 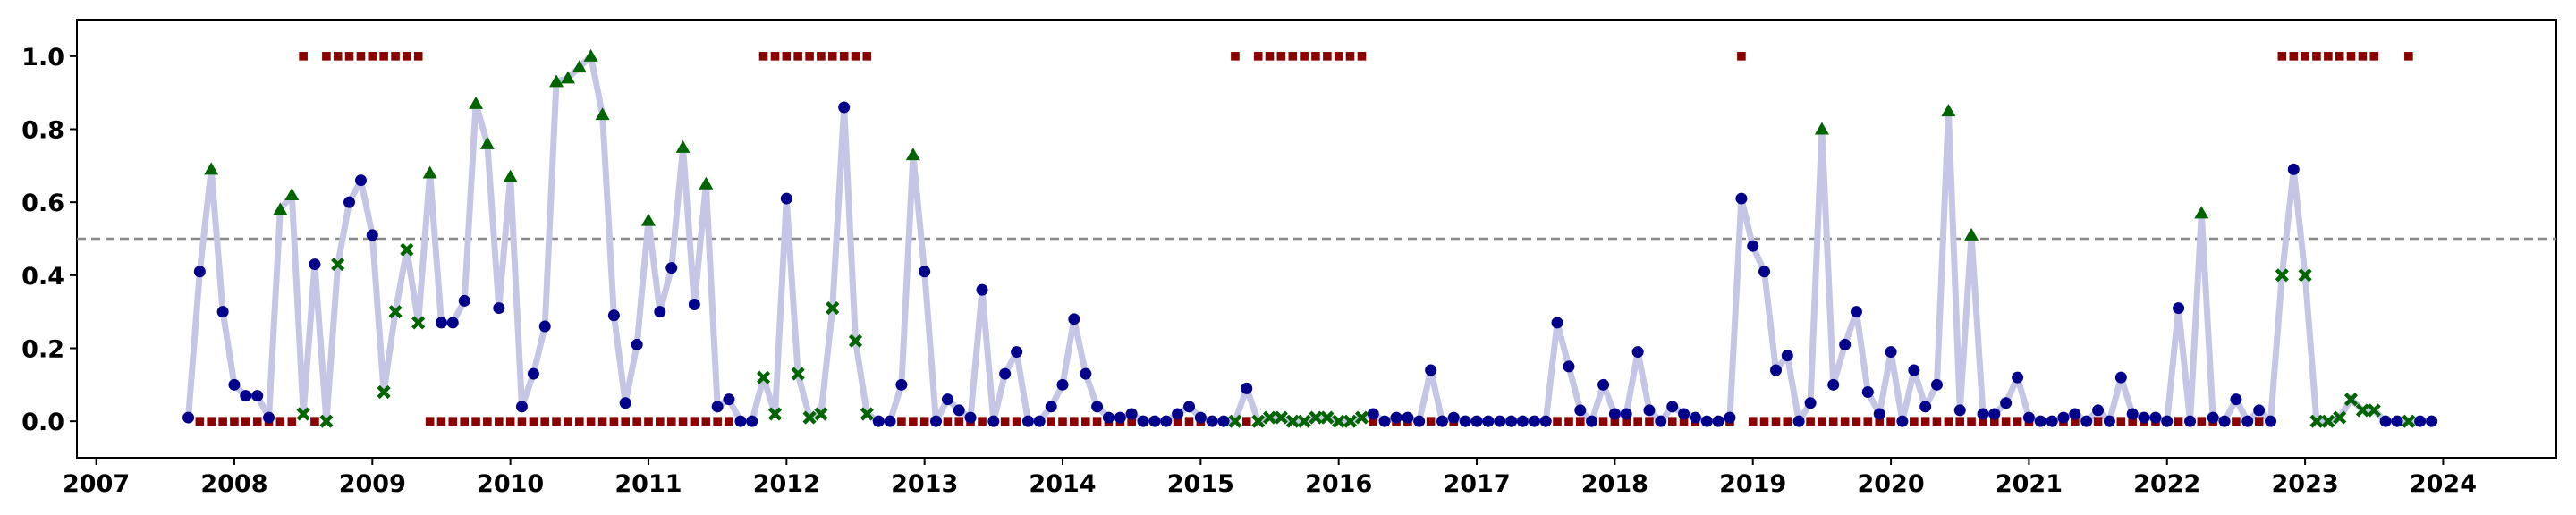 I want to click on y-tick-label: 0.4, so click(x=42, y=277).